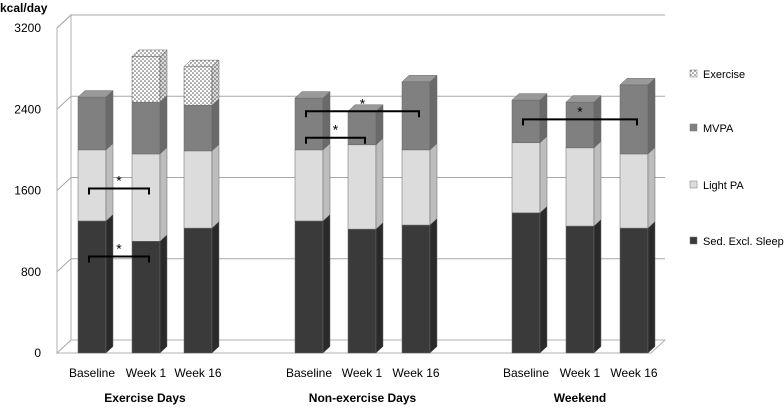 Image resolution: width=784 pixels, height=407 pixels. Describe the element at coordinates (723, 186) in the screenshot. I see `legend-label-light-pa: Light PA` at that location.